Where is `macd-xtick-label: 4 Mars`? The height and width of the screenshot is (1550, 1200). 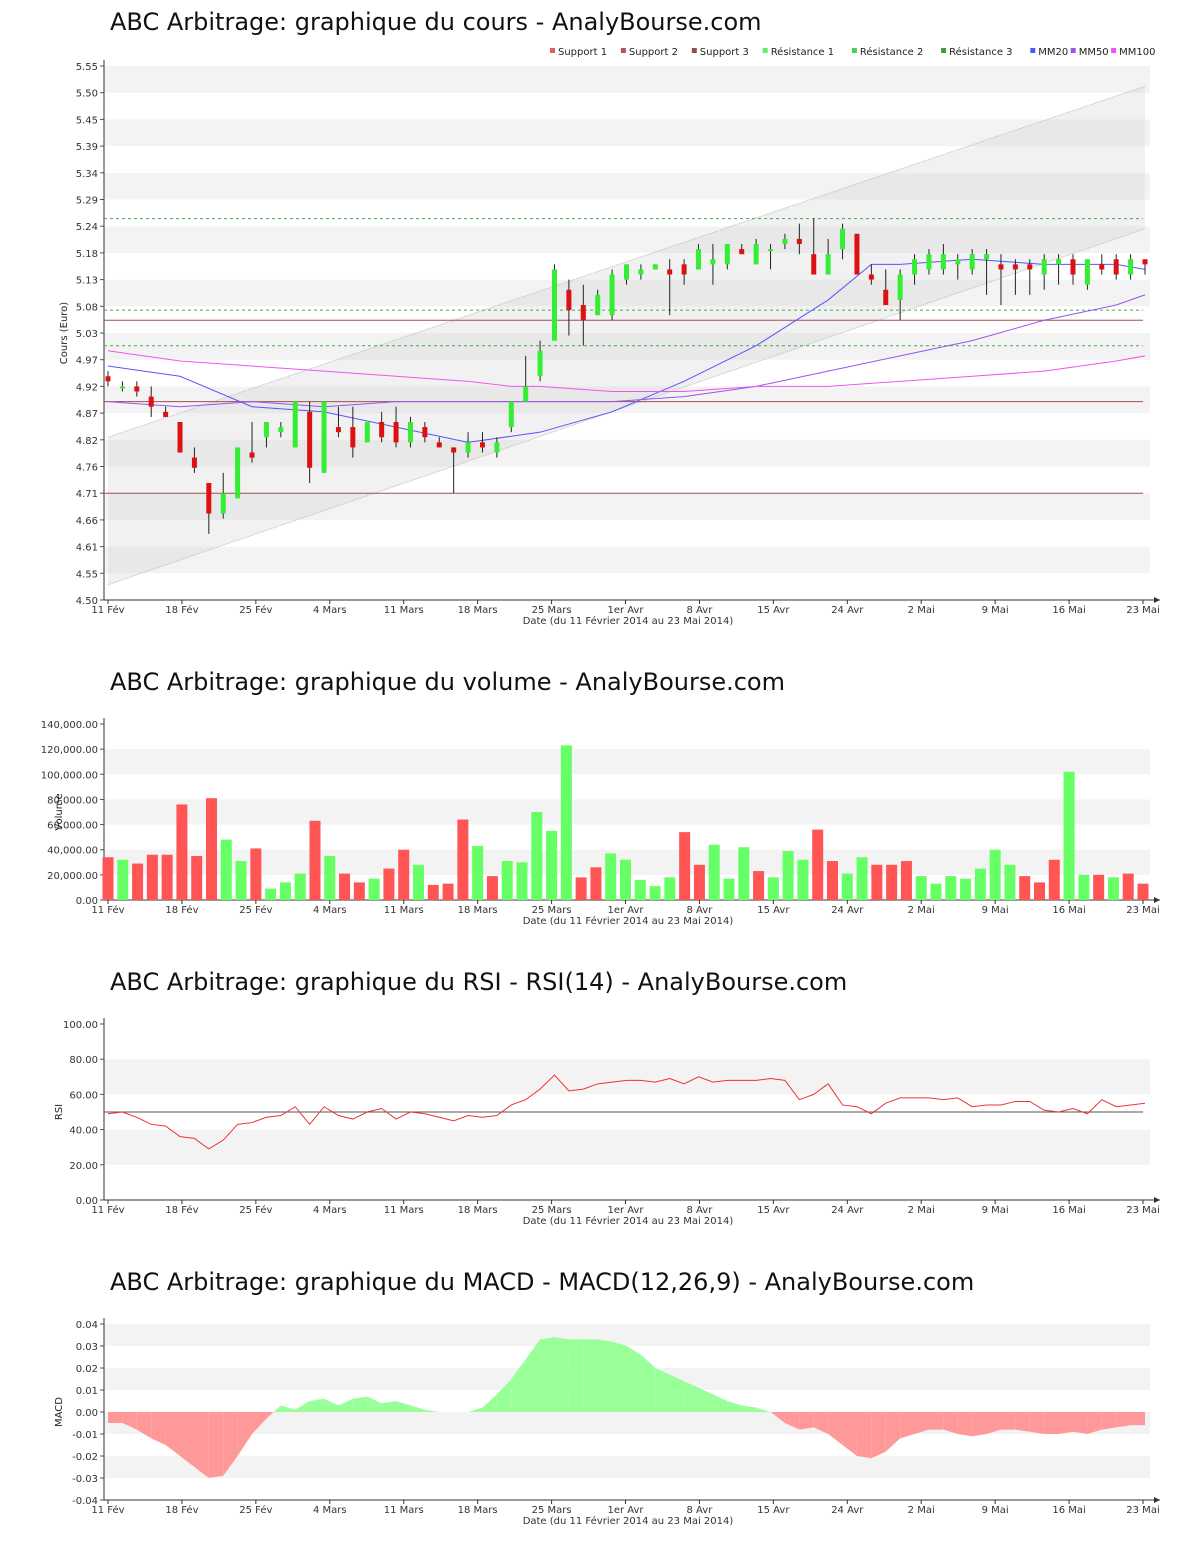
macd-xtick-label: 4 Mars is located at coordinates (330, 1510).